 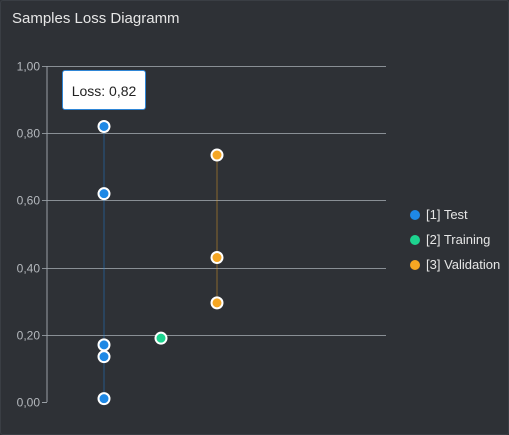 What do you see at coordinates (104, 90) in the screenshot?
I see `tooltip: Loss: 0,82` at bounding box center [104, 90].